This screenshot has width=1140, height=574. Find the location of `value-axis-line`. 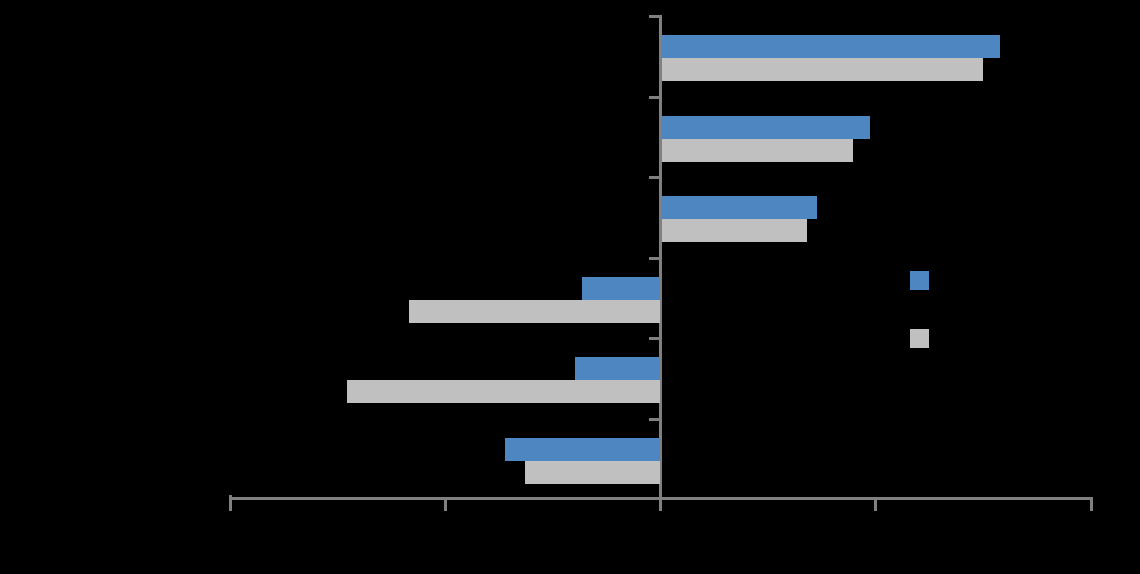

value-axis-line is located at coordinates (661, 498).